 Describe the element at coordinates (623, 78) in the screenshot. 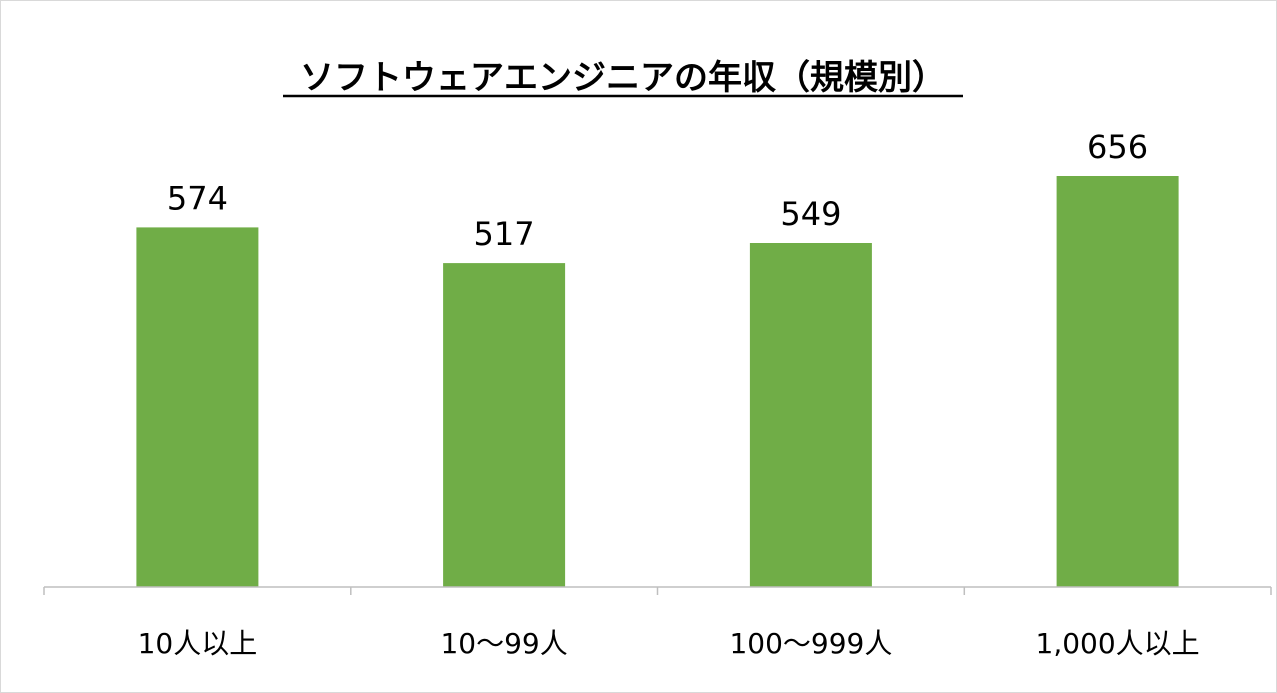

I see `chart-title: ソフトウェアエンジニアの年収（規模別）` at that location.